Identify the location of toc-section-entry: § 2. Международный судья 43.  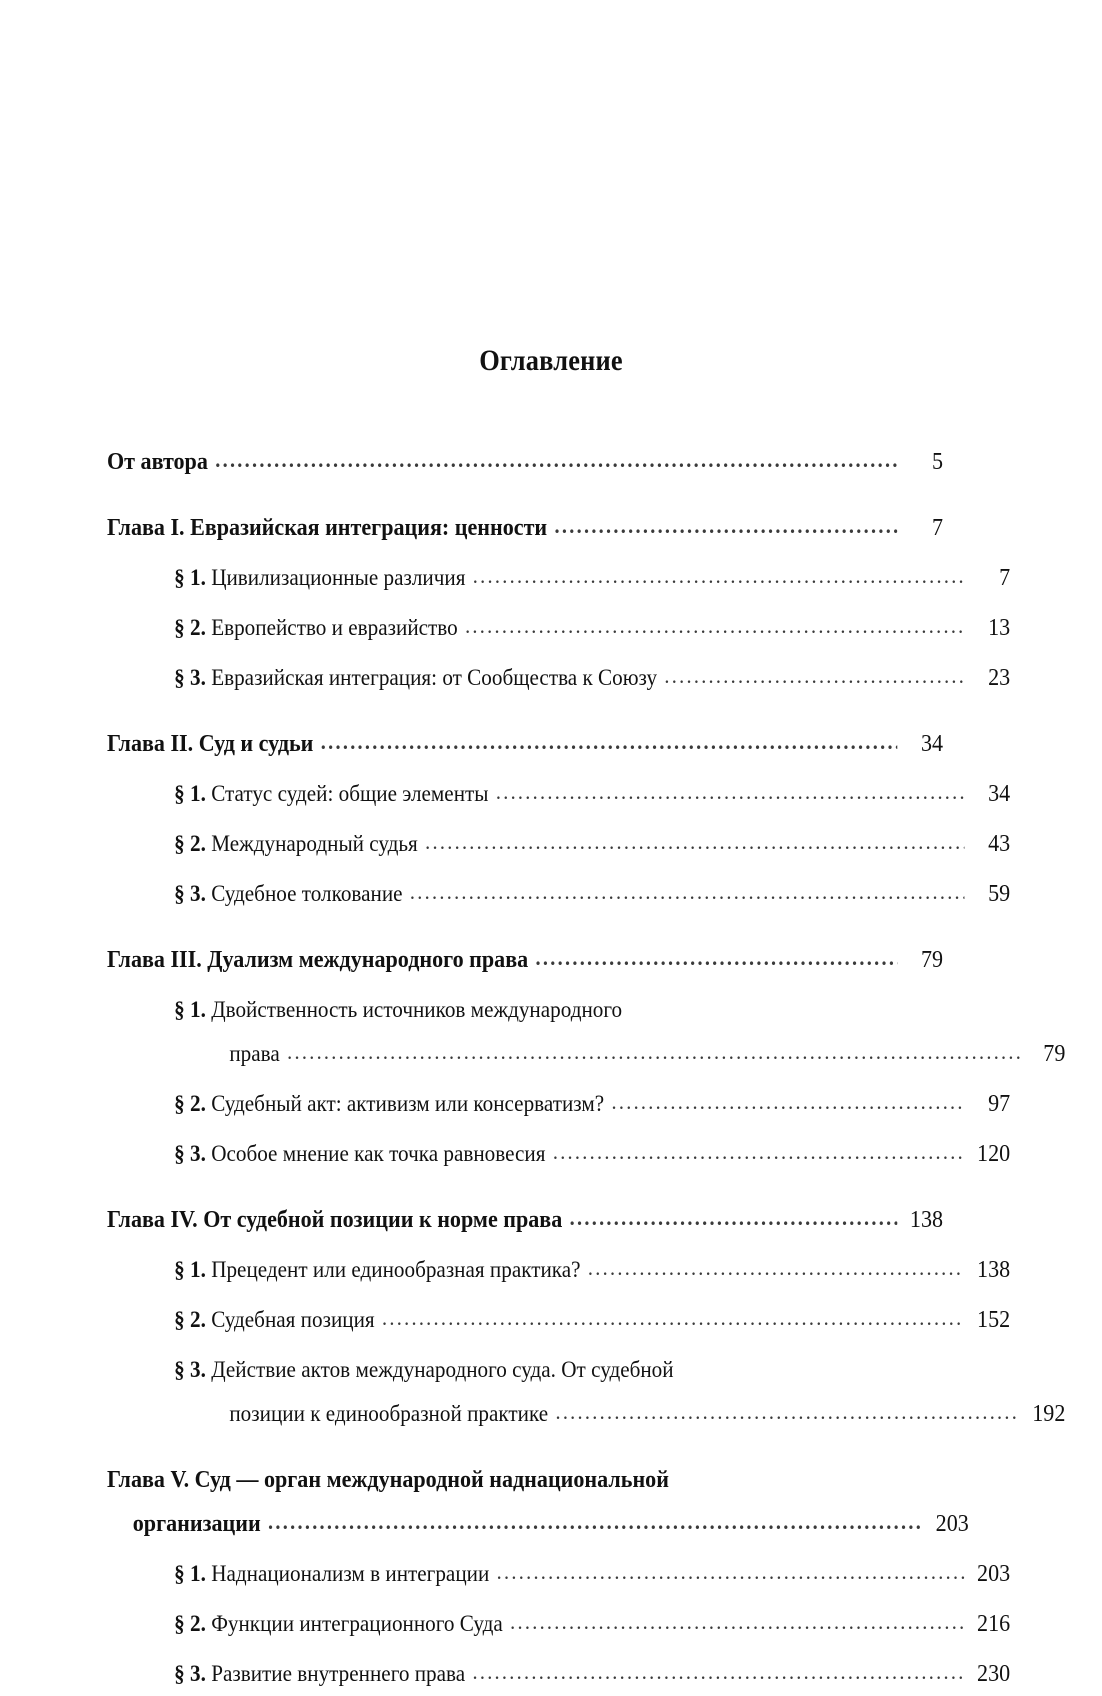
(558, 844).